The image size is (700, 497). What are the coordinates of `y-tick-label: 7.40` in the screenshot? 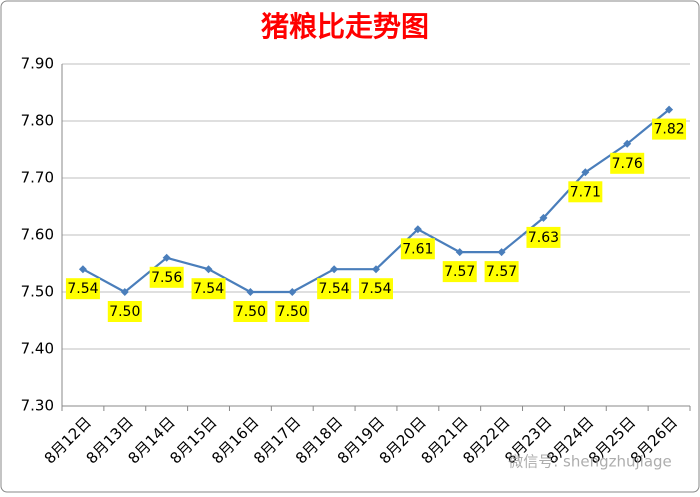 It's located at (37, 349).